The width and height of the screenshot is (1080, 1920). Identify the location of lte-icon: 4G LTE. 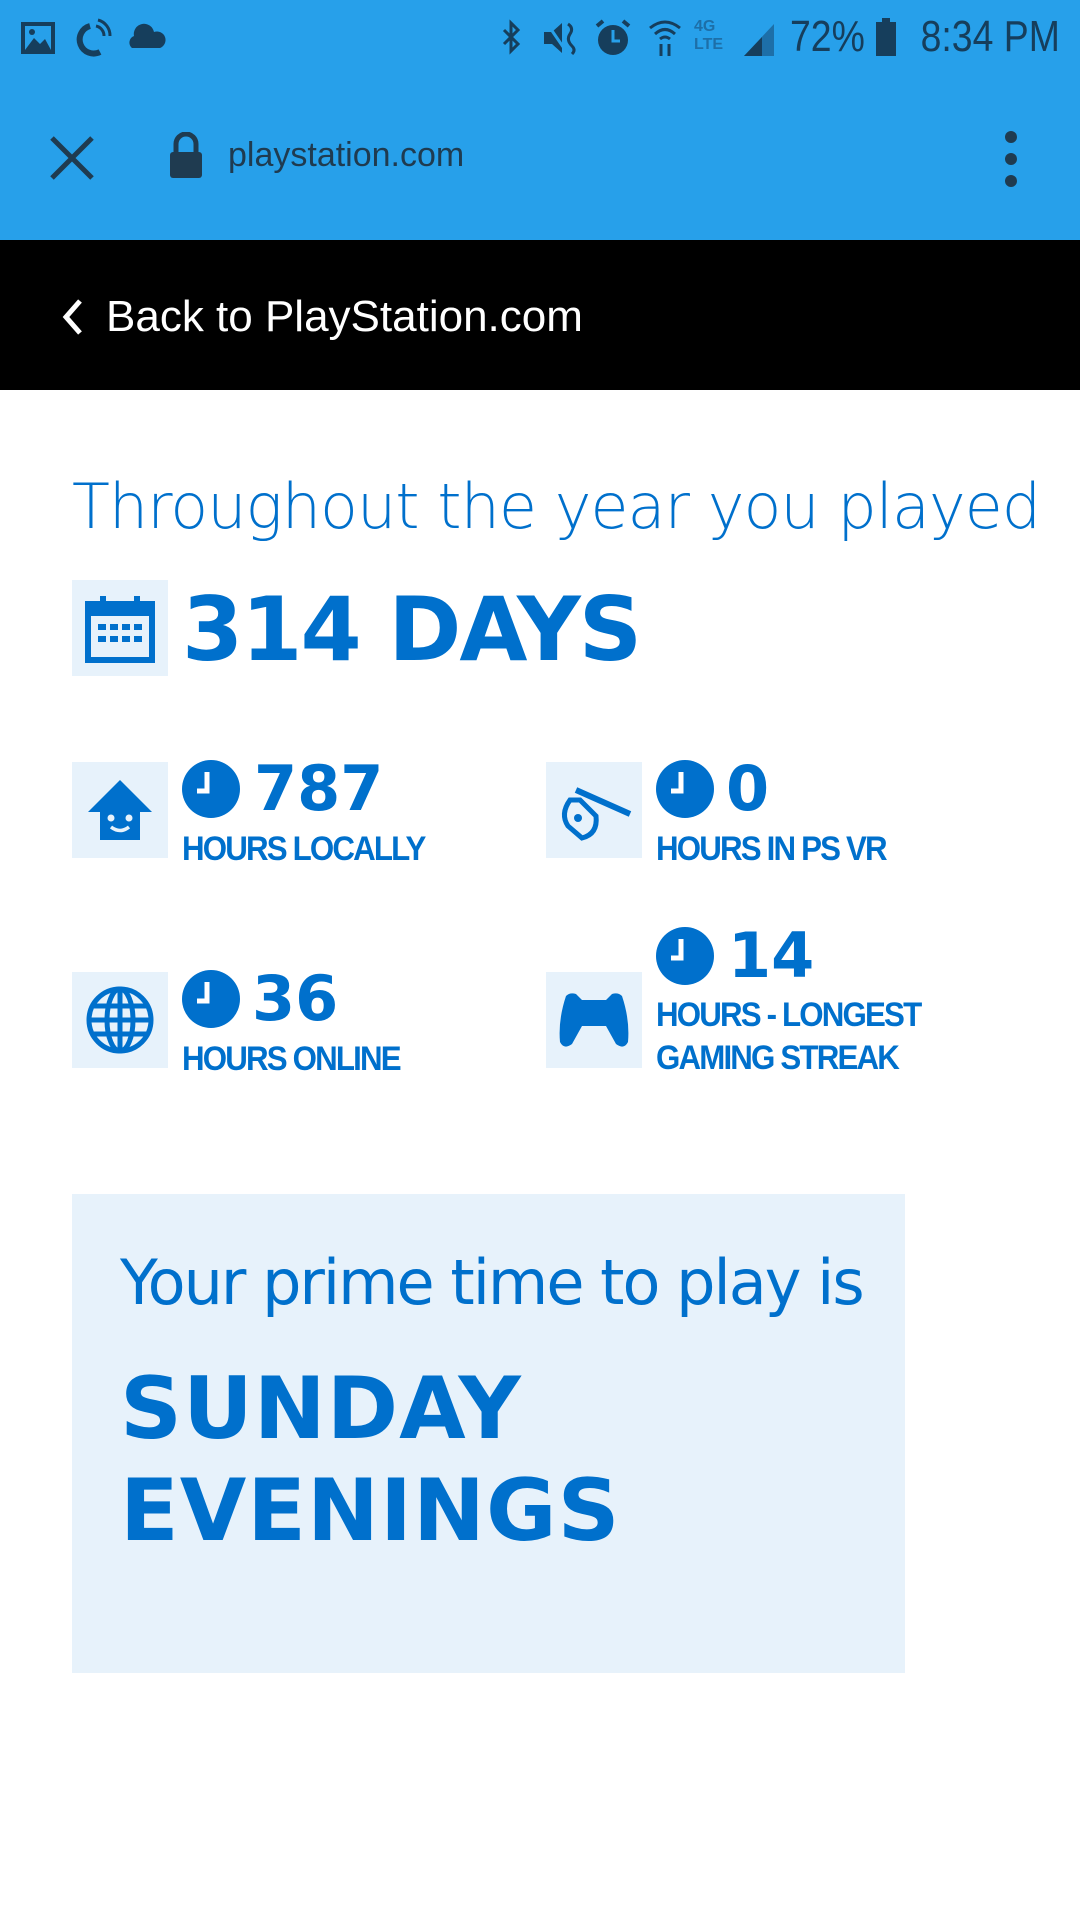
(709, 35).